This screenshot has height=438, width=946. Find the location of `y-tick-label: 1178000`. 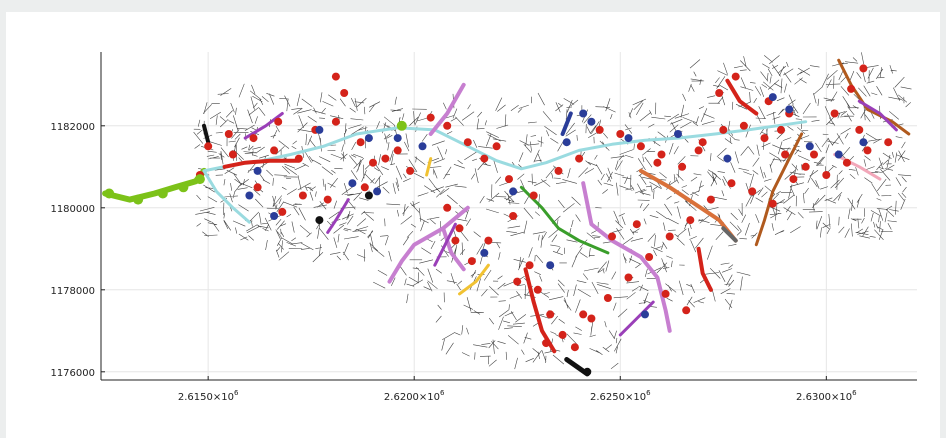

y-tick-label: 1178000 is located at coordinates (72, 291).